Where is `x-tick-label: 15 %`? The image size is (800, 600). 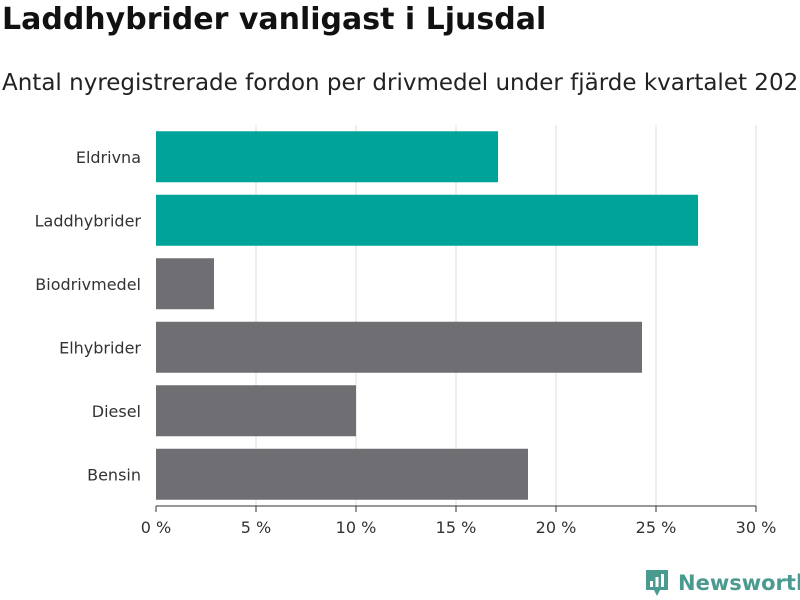 x-tick-label: 15 % is located at coordinates (456, 527).